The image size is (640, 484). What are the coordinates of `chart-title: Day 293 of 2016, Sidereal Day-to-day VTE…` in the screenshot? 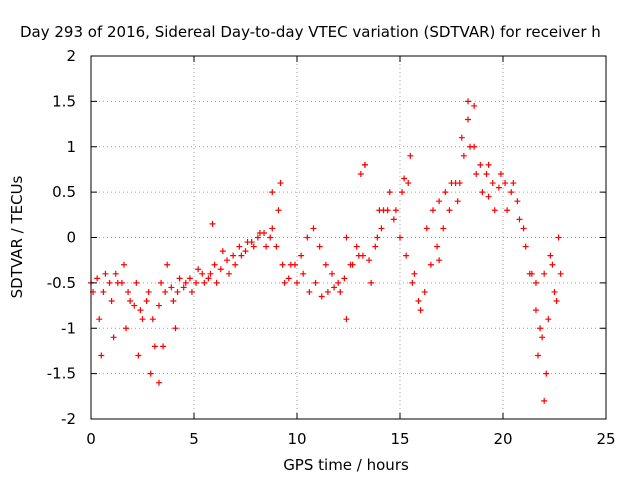 It's located at (310, 32).